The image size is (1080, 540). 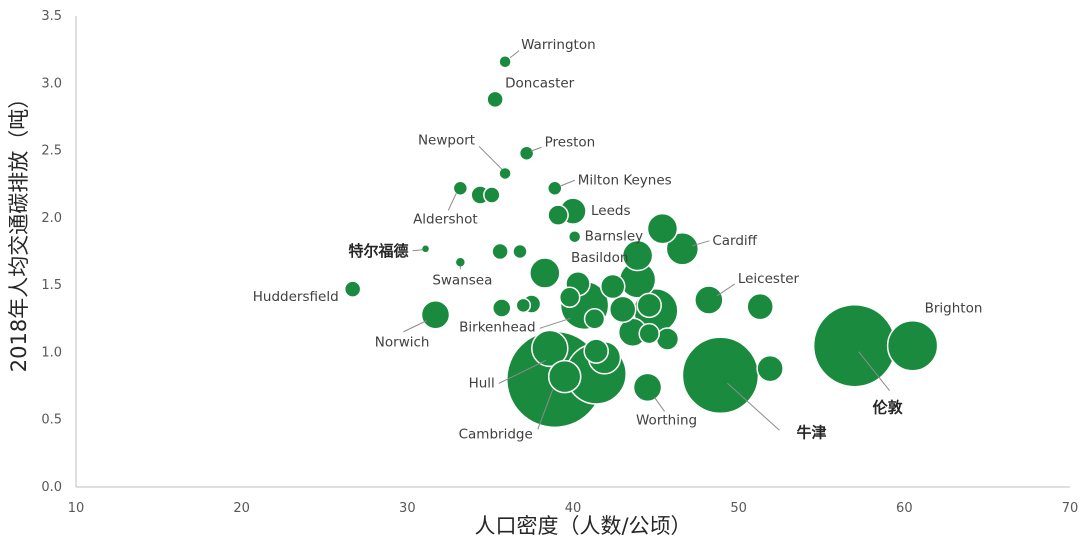 I want to click on x-tick-label: 70, so click(x=1070, y=508).